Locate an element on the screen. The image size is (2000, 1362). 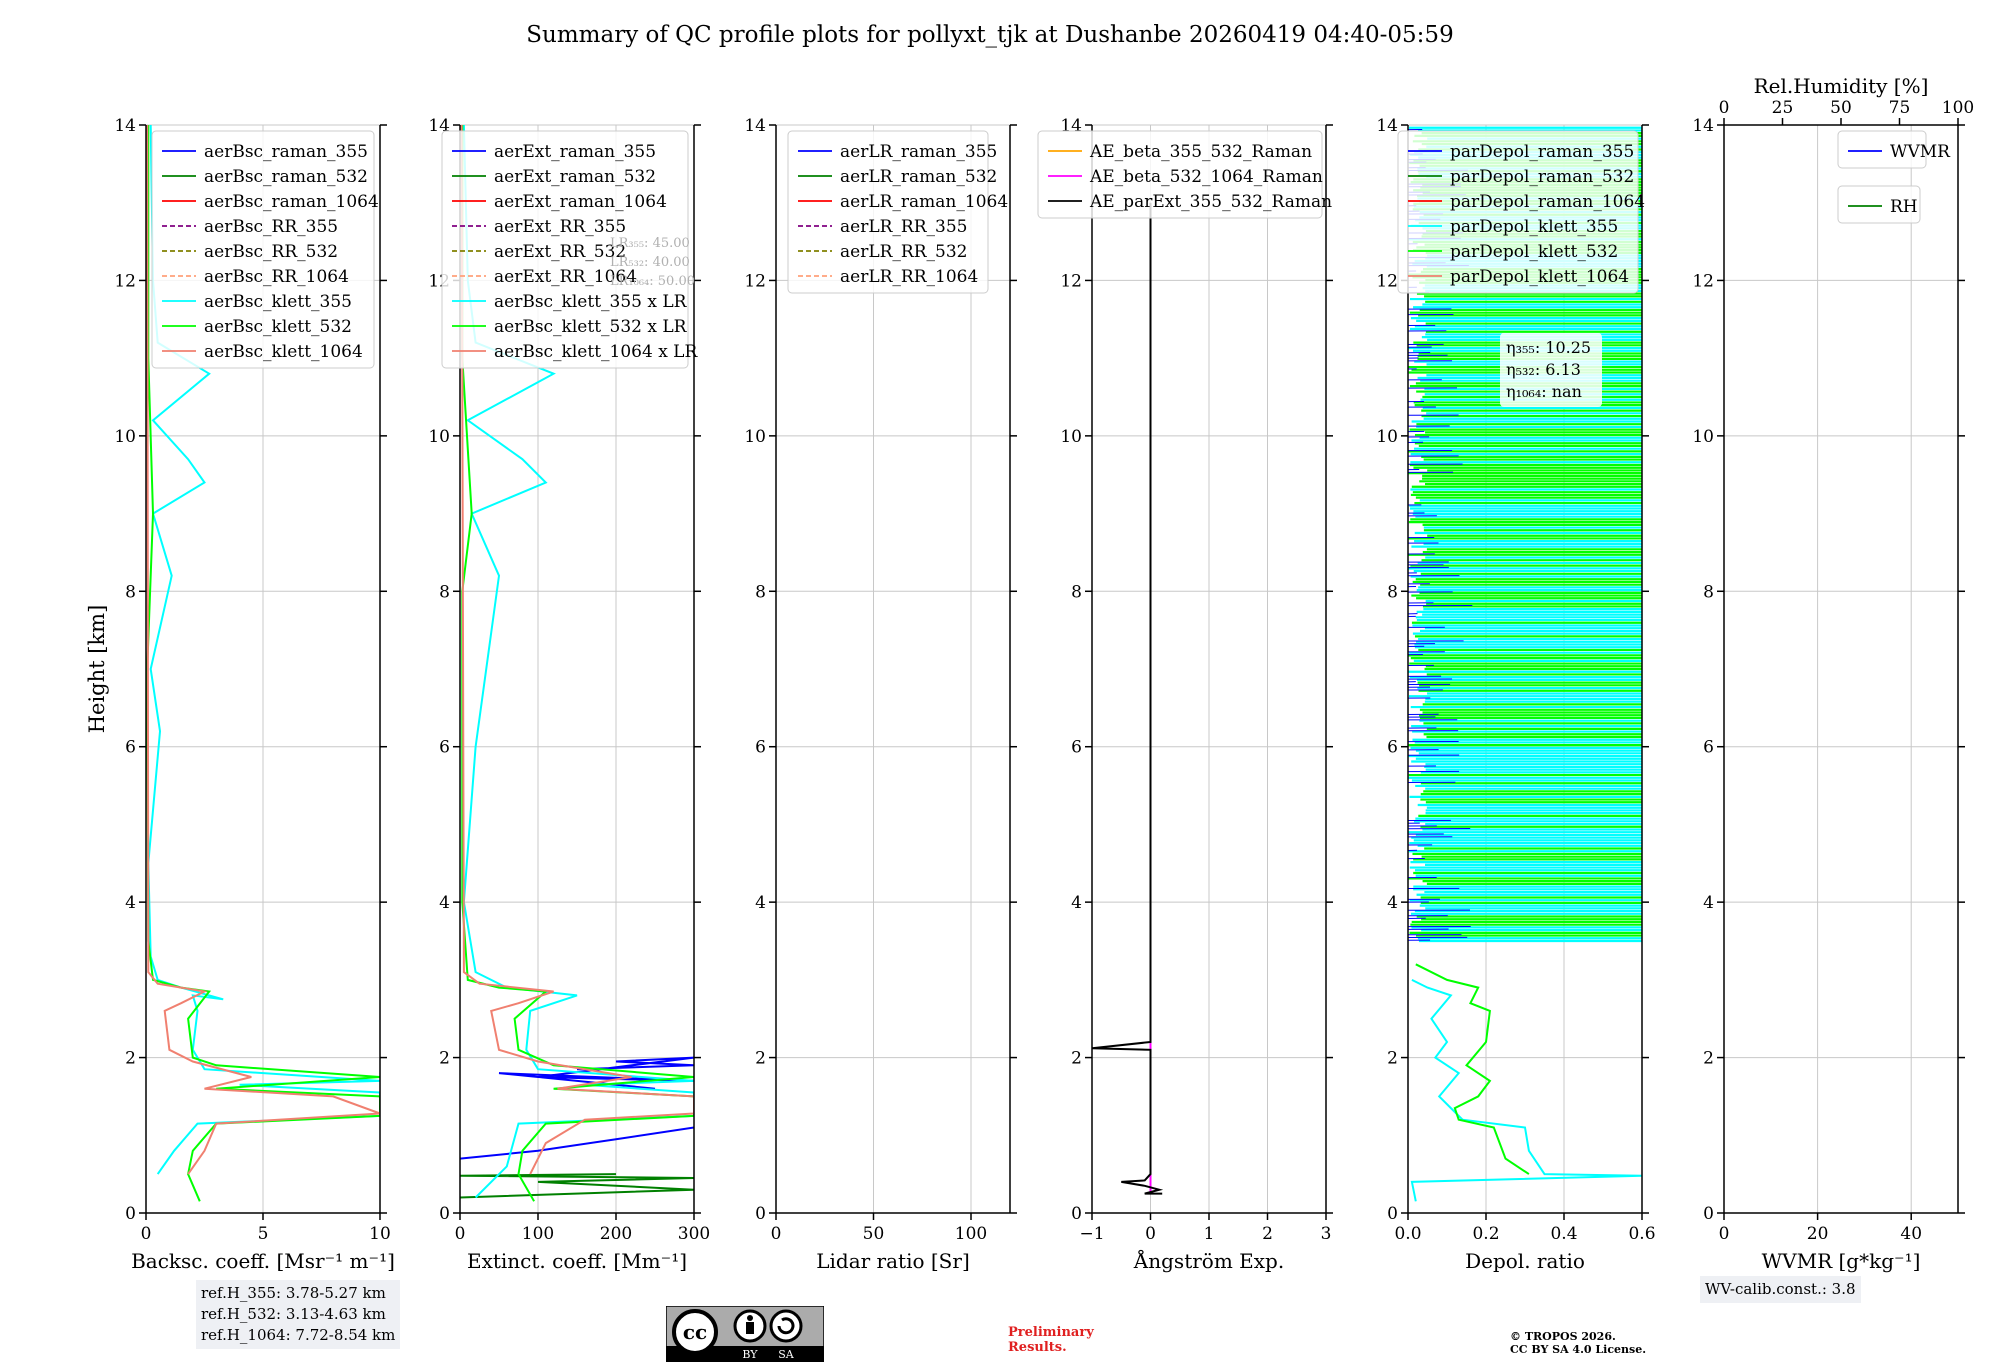
x-tick-label: 0.4 is located at coordinates (1563, 1234).